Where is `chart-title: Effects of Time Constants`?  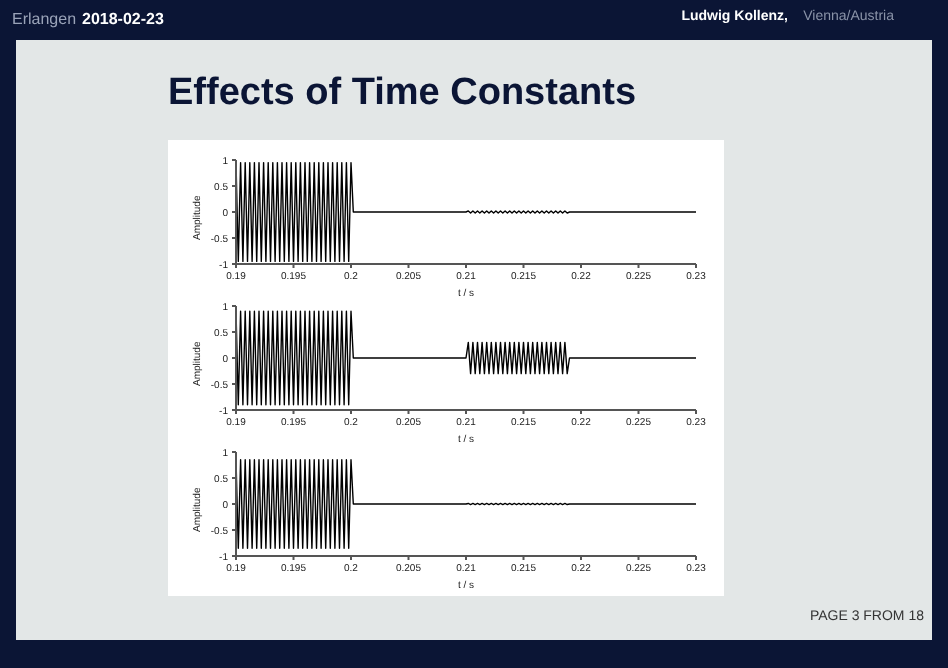
chart-title: Effects of Time Constants is located at coordinates (402, 94).